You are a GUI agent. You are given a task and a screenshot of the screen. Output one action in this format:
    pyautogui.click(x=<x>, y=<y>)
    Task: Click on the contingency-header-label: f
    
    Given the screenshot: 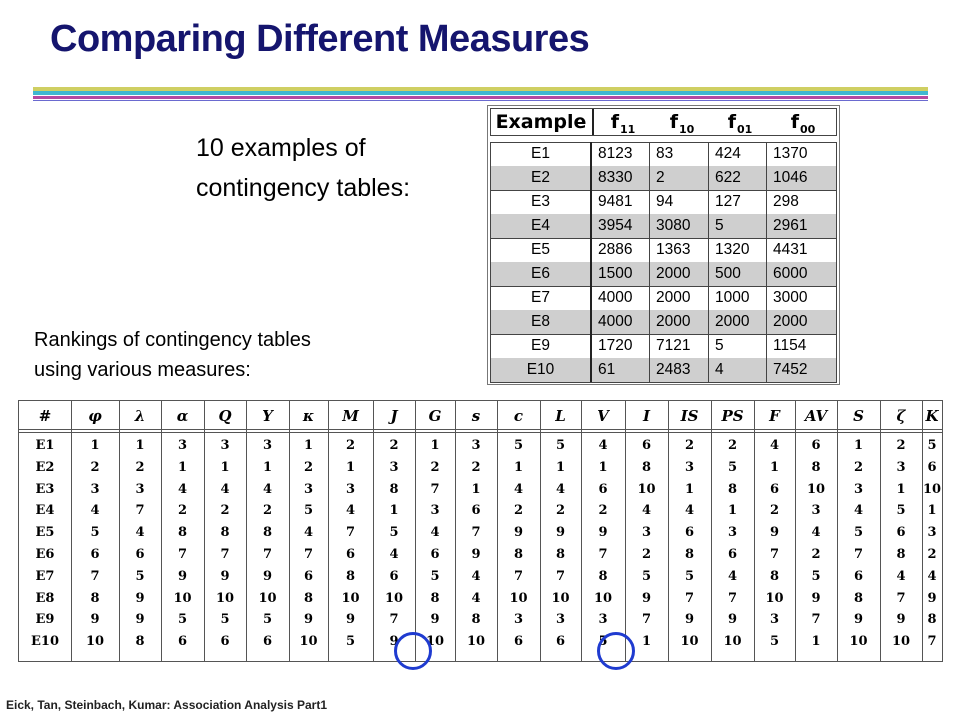 What is the action you would take?
    pyautogui.click(x=614, y=122)
    